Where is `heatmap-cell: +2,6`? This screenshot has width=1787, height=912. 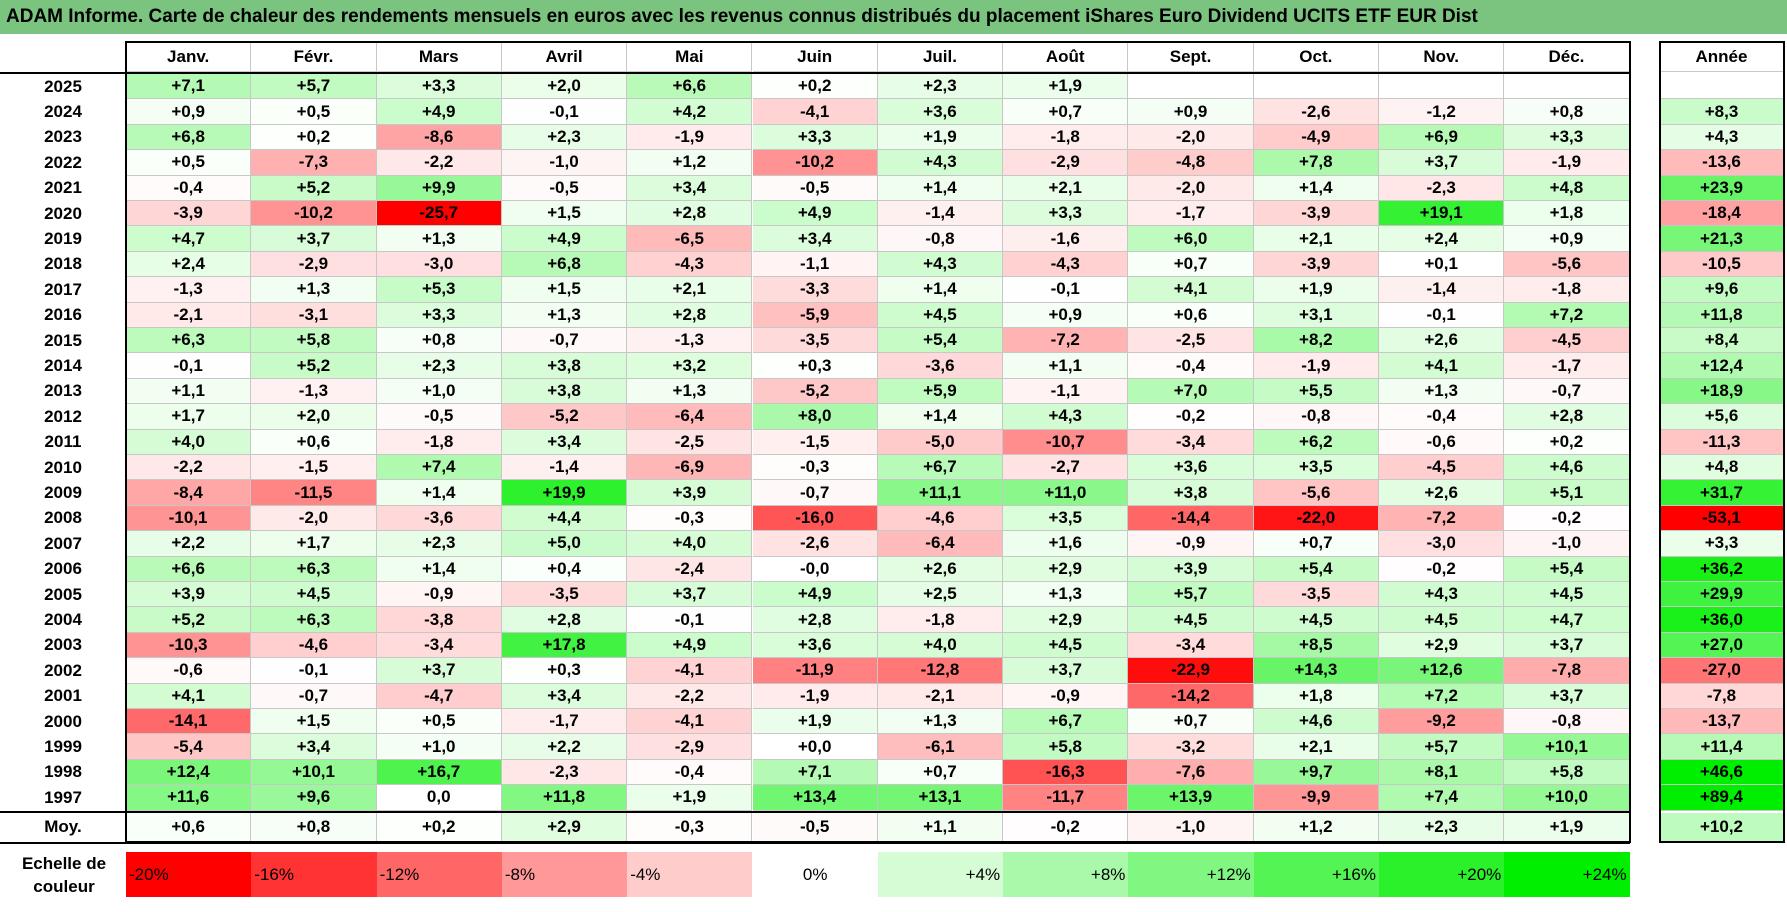
heatmap-cell: +2,6 is located at coordinates (1442, 493).